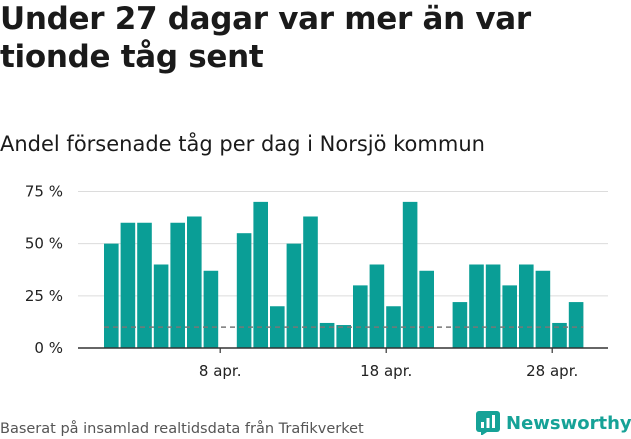 The image size is (631, 439). I want to click on x-axis, so click(343, 350).